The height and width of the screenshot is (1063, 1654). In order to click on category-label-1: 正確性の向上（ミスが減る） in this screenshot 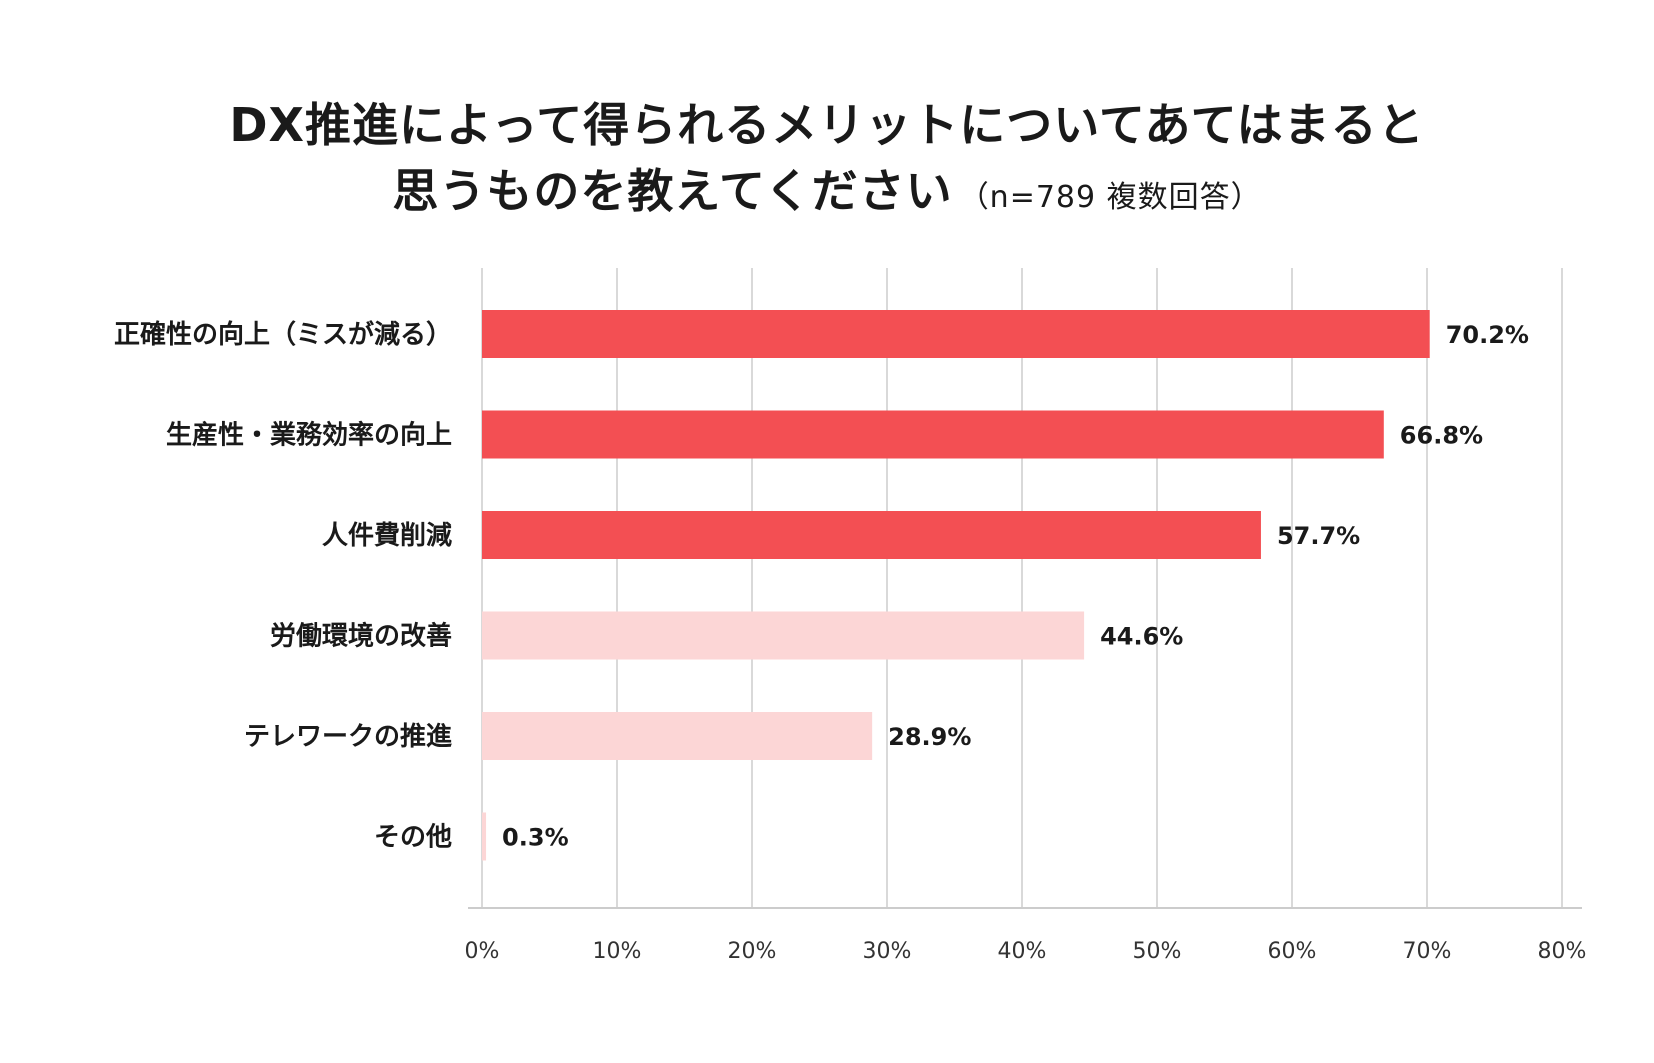, I will do `click(283, 334)`.